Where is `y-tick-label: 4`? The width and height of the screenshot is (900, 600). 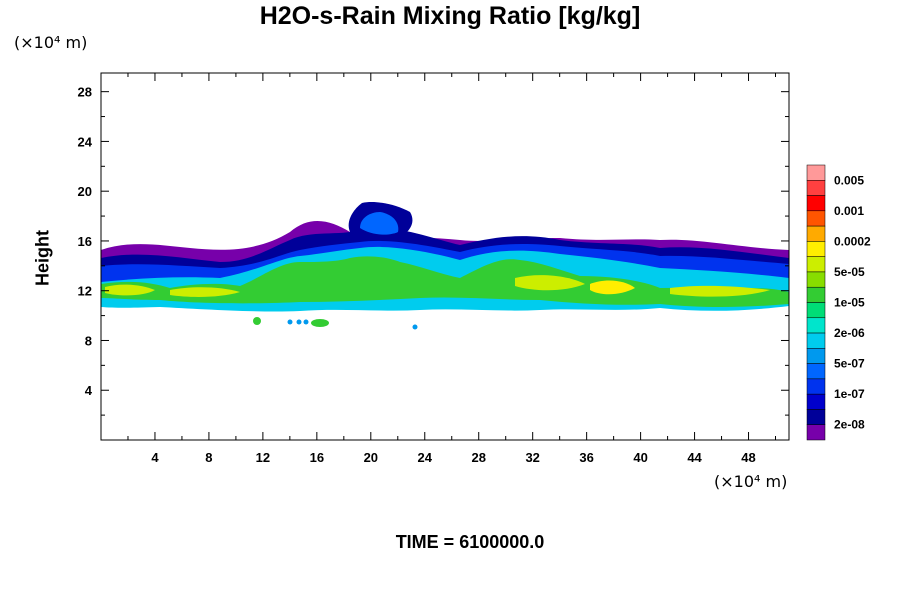 y-tick-label: 4 is located at coordinates (89, 390).